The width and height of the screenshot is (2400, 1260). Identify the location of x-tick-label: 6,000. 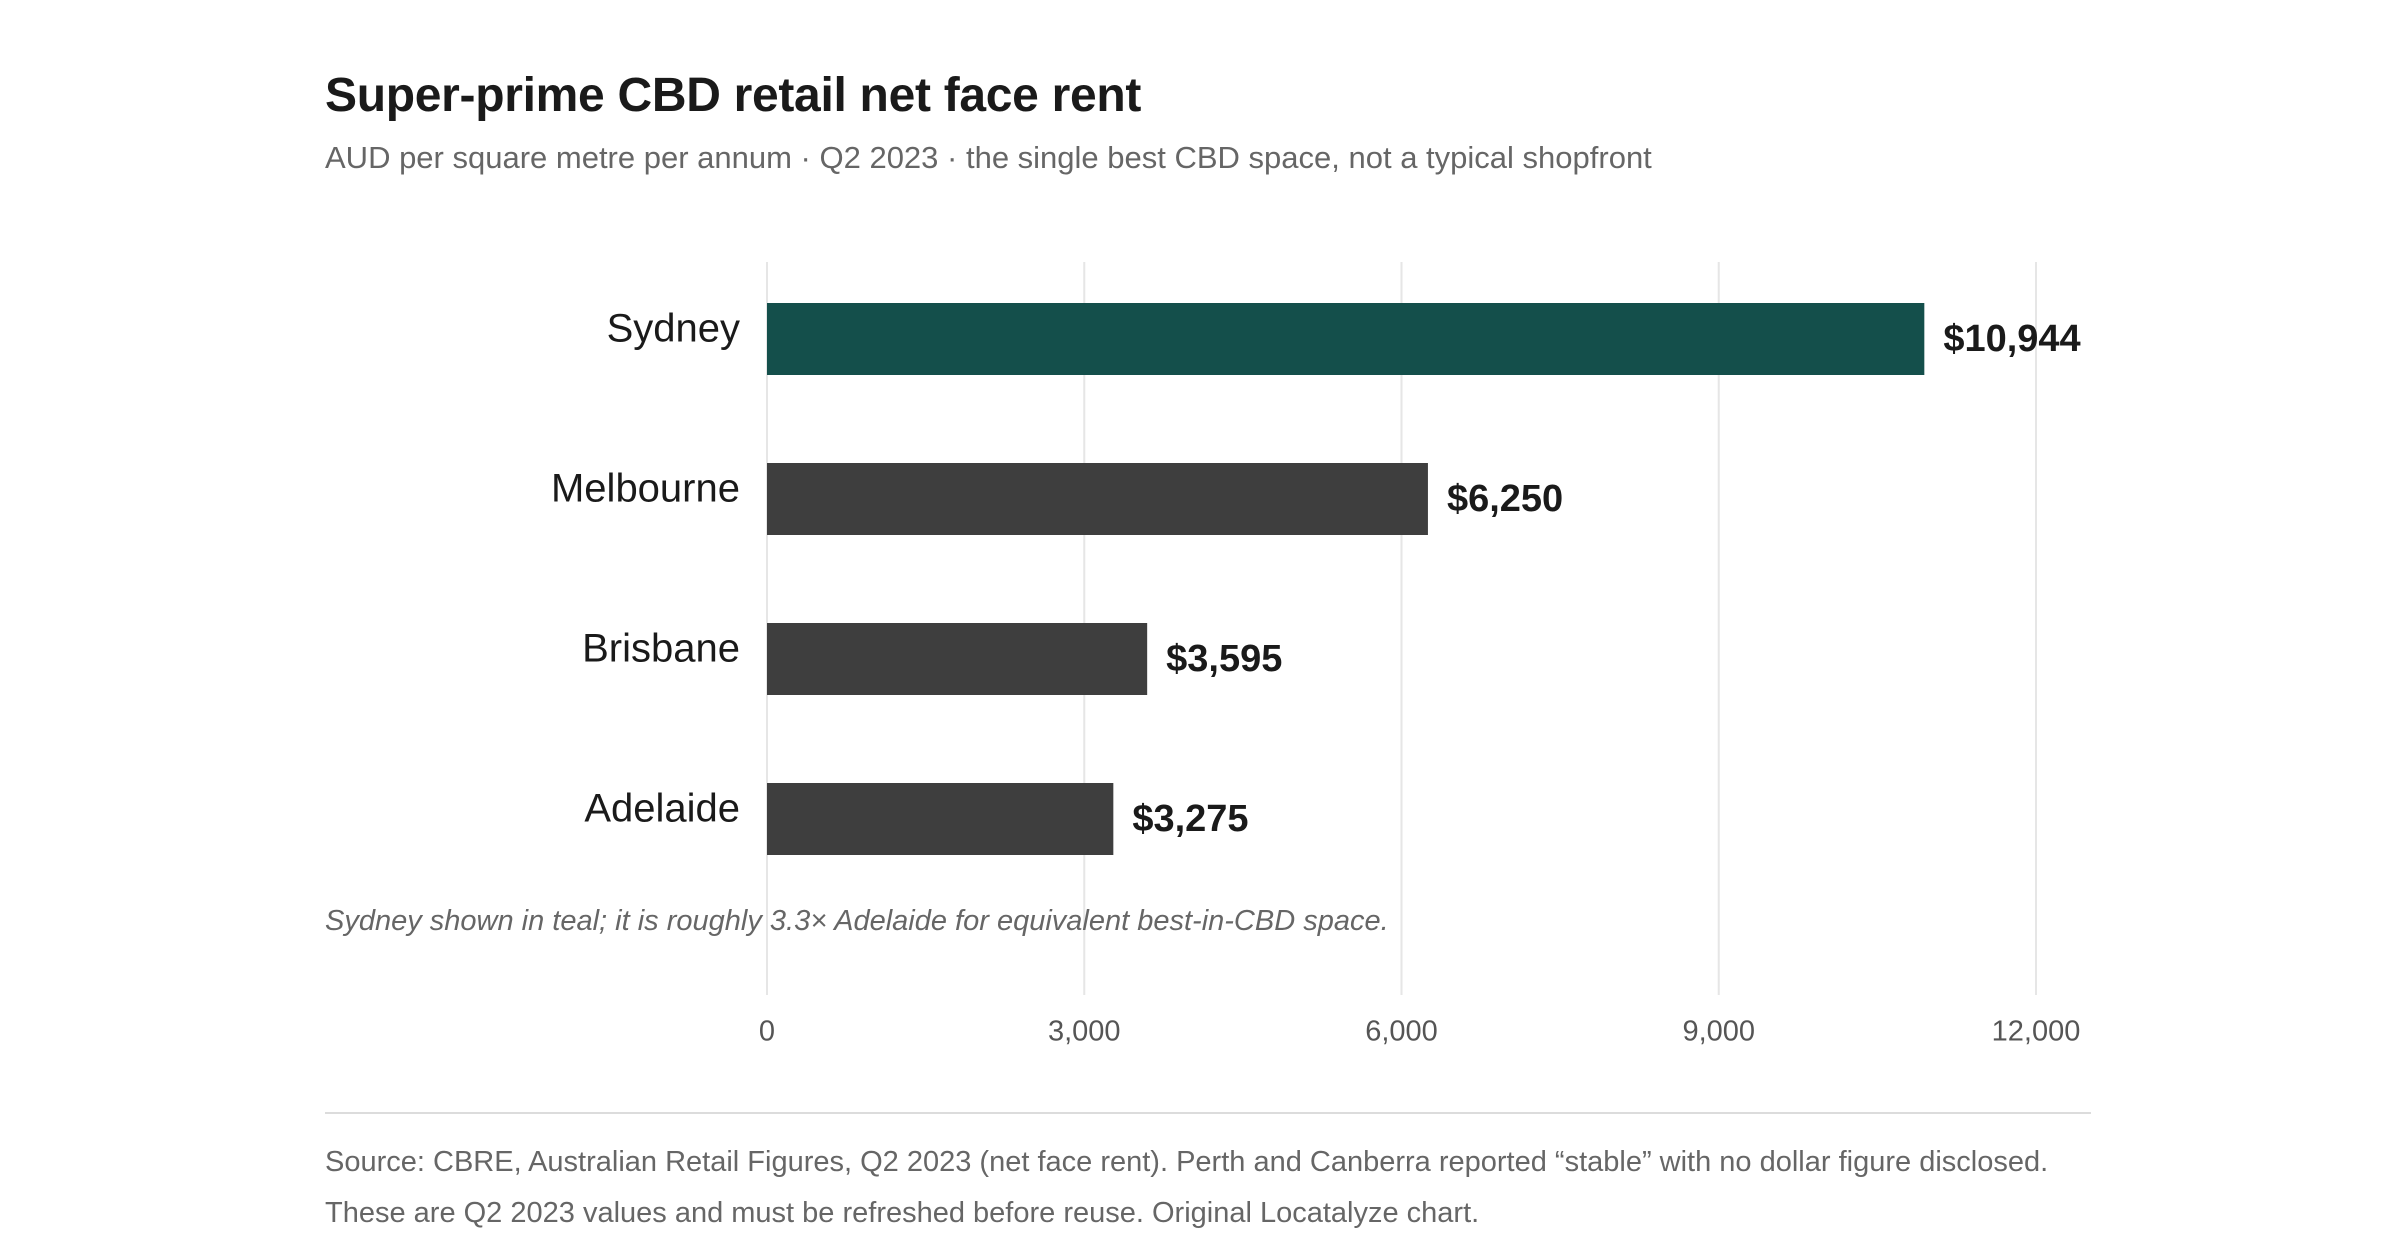
(1401, 1032).